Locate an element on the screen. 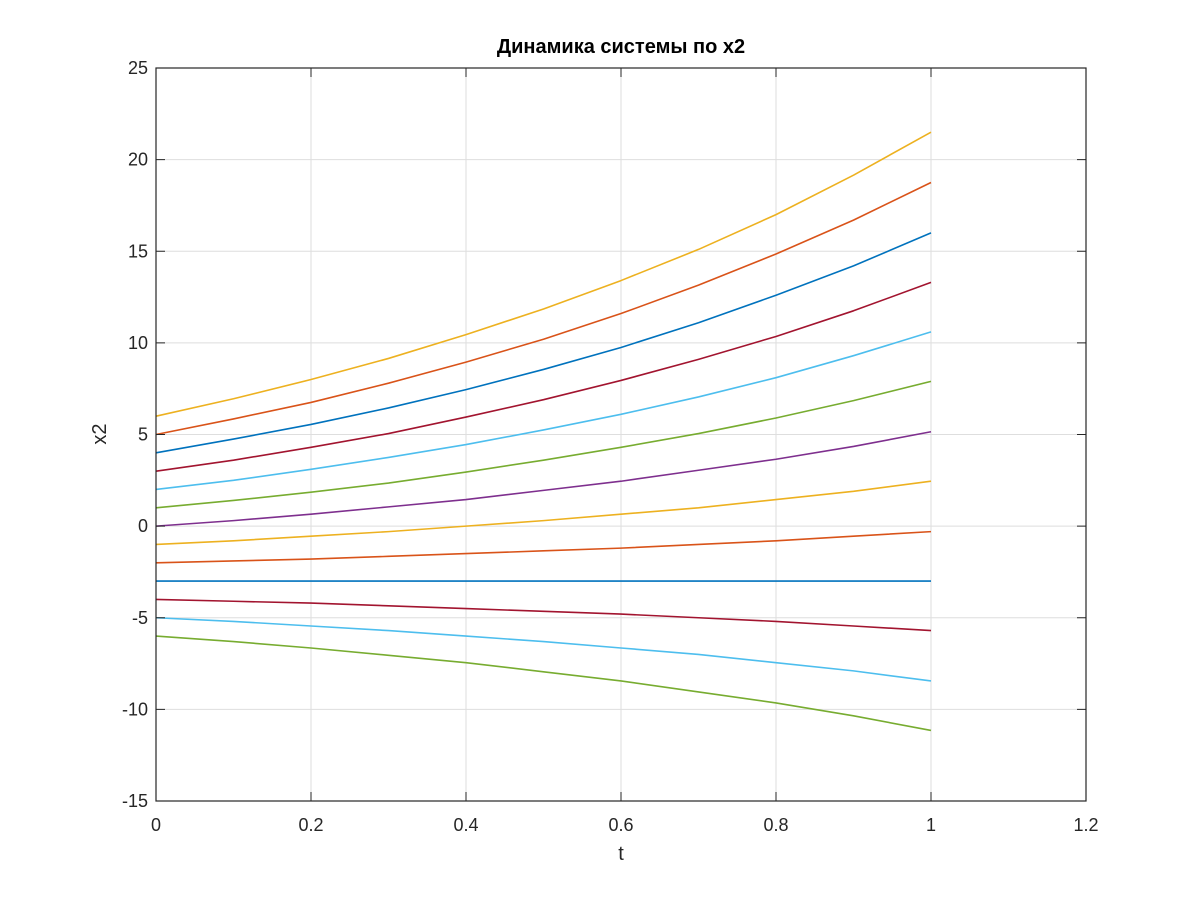 The height and width of the screenshot is (905, 1200). x-tick-label: 0.4 is located at coordinates (465, 825).